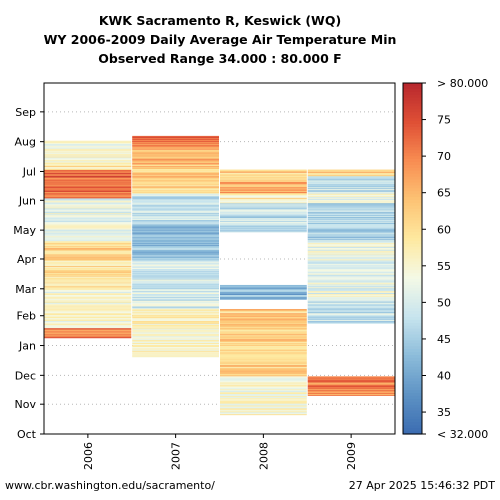  Describe the element at coordinates (444, 302) in the screenshot. I see `colorbar-tick-label: 50` at that location.